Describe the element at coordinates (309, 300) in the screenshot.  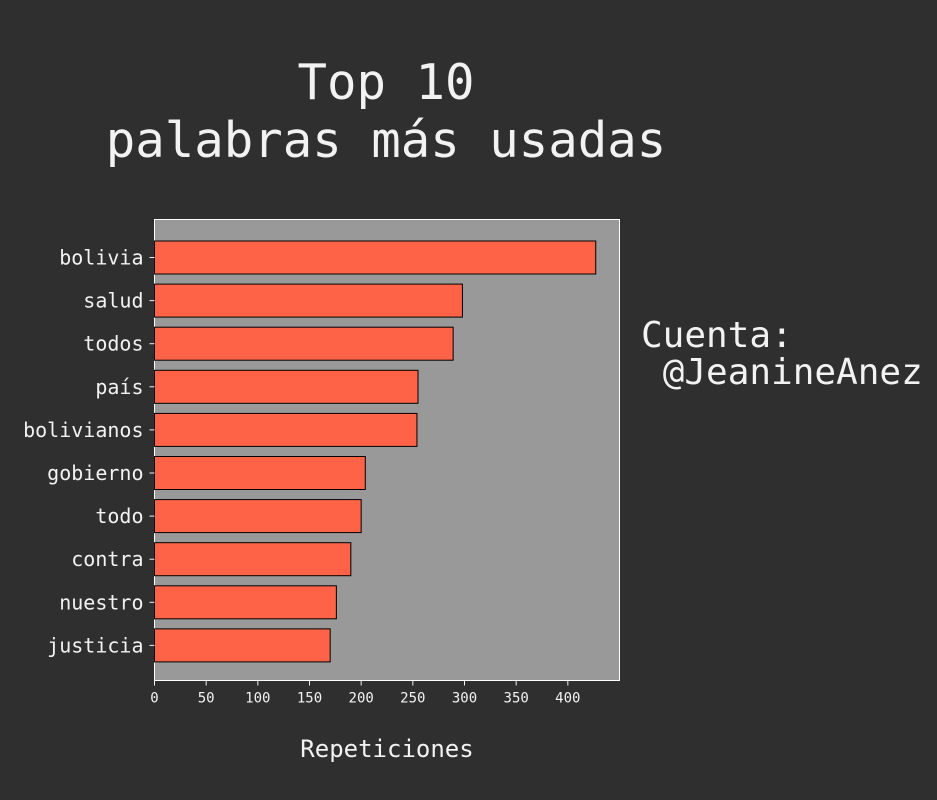
I see `bar-salud` at that location.